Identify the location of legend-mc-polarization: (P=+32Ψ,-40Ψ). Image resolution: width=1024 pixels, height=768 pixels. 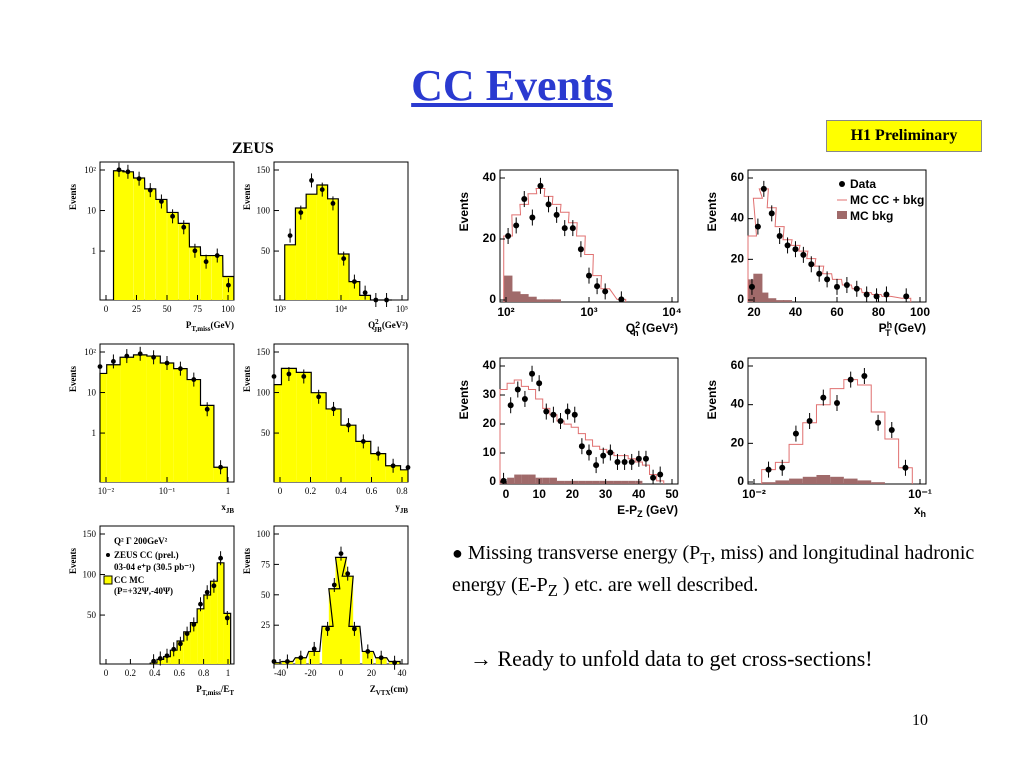
(143, 591).